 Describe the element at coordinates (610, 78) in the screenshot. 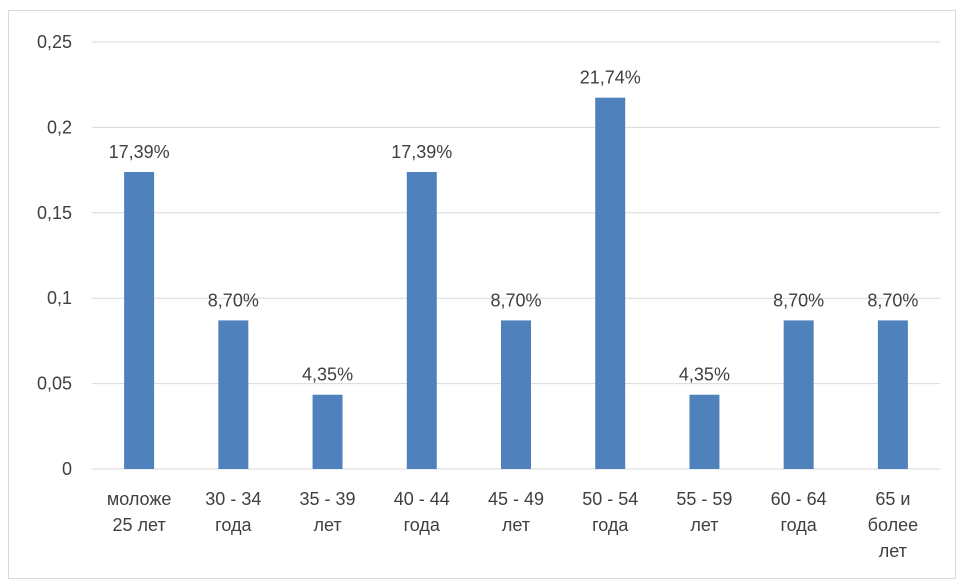

I see `data-label: 21,74%` at that location.